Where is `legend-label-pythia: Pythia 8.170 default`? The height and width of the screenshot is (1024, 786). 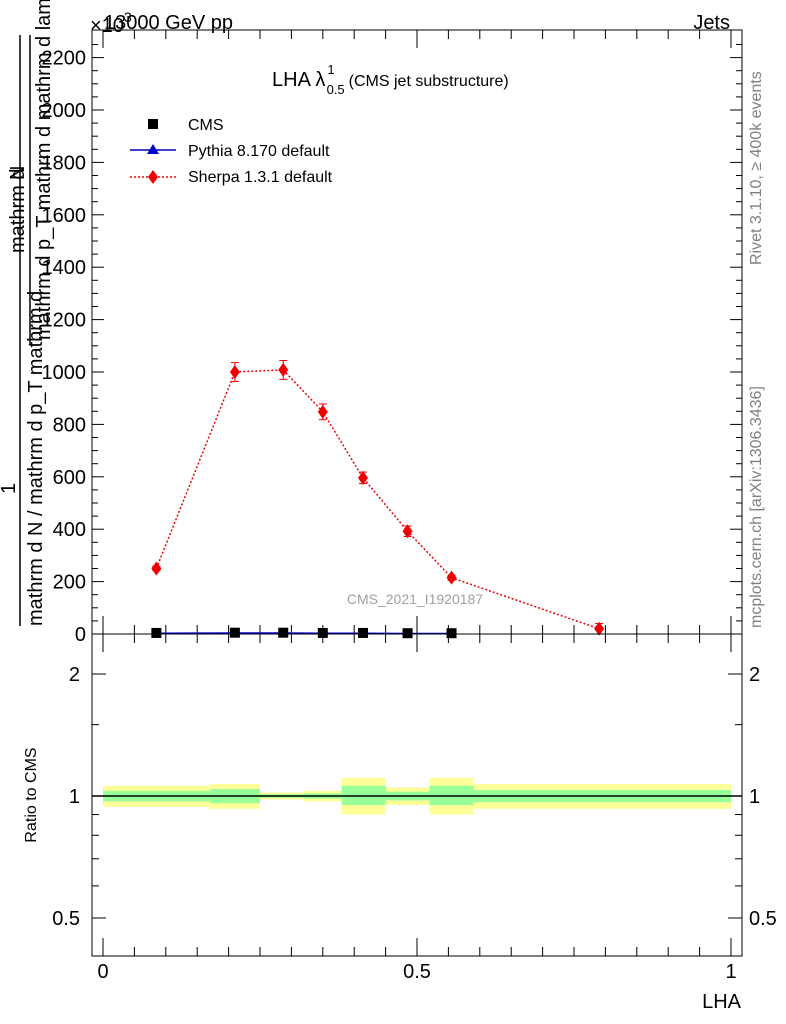 legend-label-pythia: Pythia 8.170 default is located at coordinates (259, 151).